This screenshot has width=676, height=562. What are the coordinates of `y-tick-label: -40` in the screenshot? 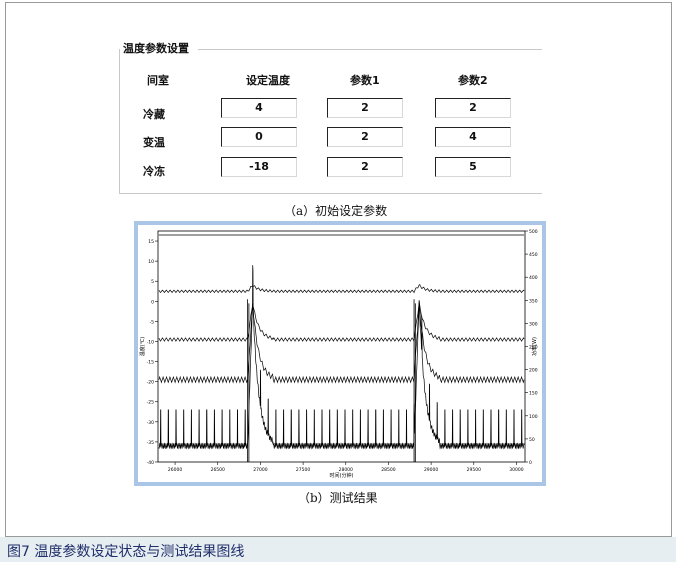 It's located at (150, 463).